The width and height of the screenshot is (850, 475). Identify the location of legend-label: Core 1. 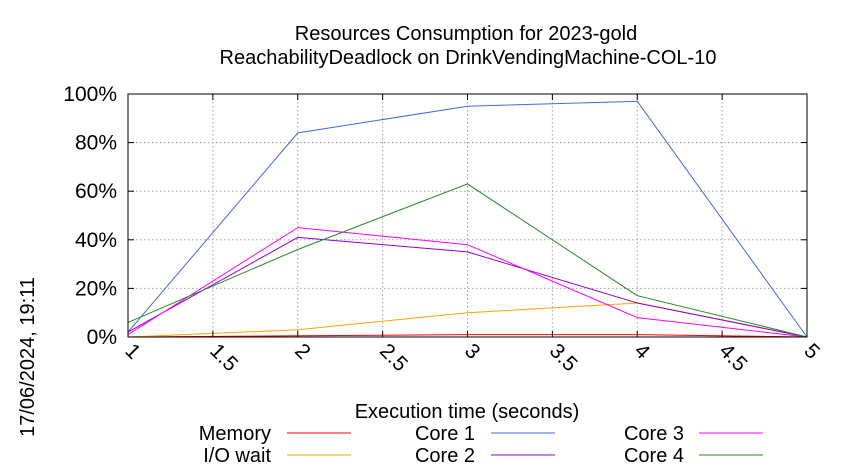
(445, 434).